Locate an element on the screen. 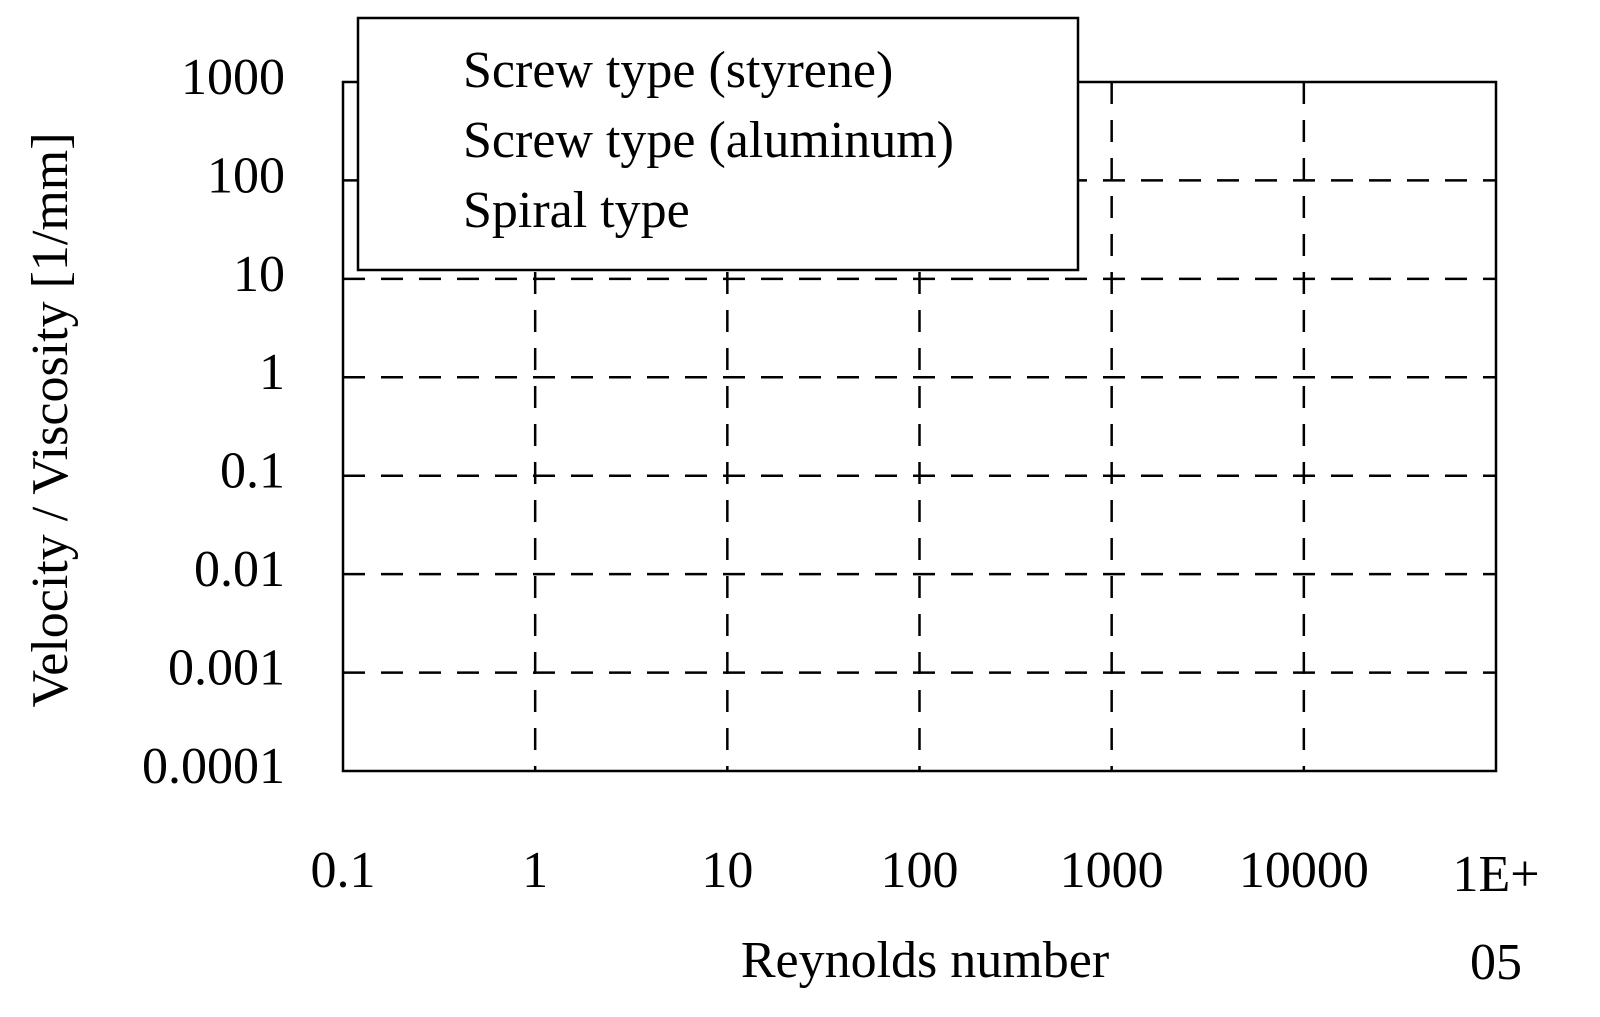  y-tick-label: 1000 is located at coordinates (233, 77).